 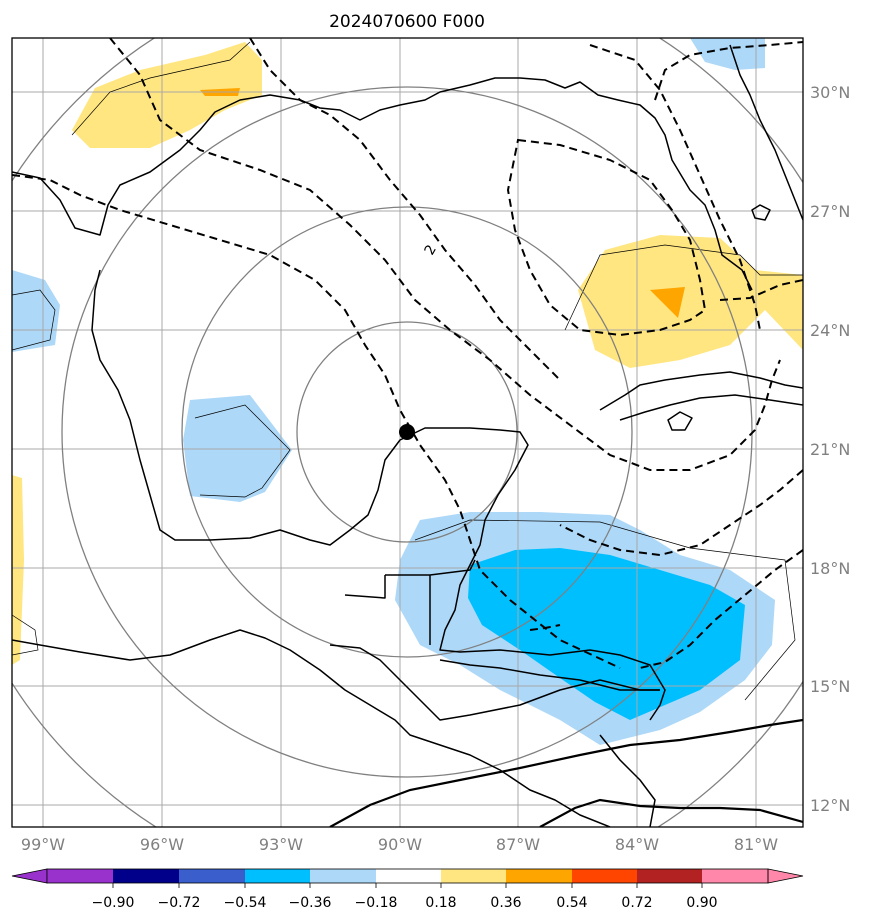 What do you see at coordinates (376, 903) in the screenshot?
I see `colorbar-tick-label: −0.18` at bounding box center [376, 903].